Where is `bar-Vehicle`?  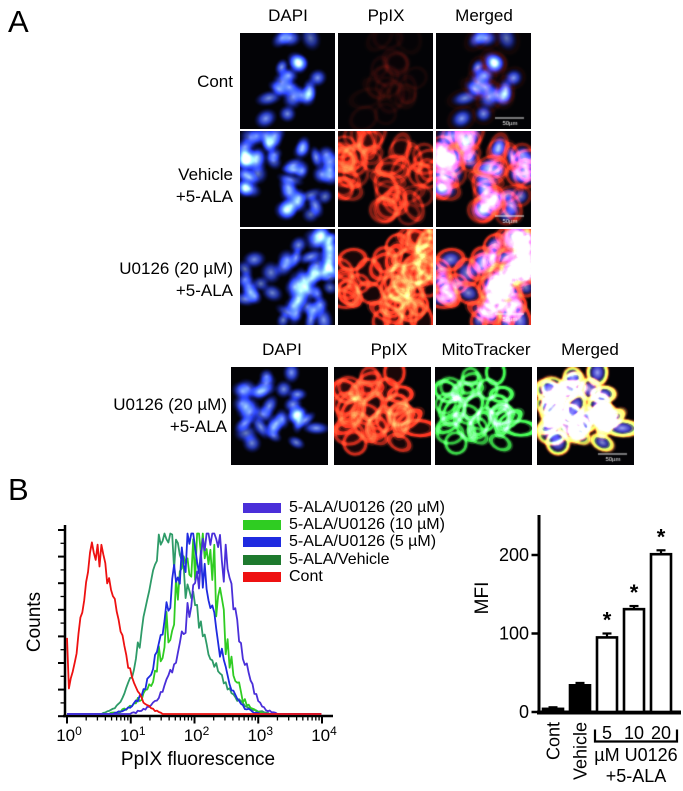
bar-Vehicle is located at coordinates (580, 699).